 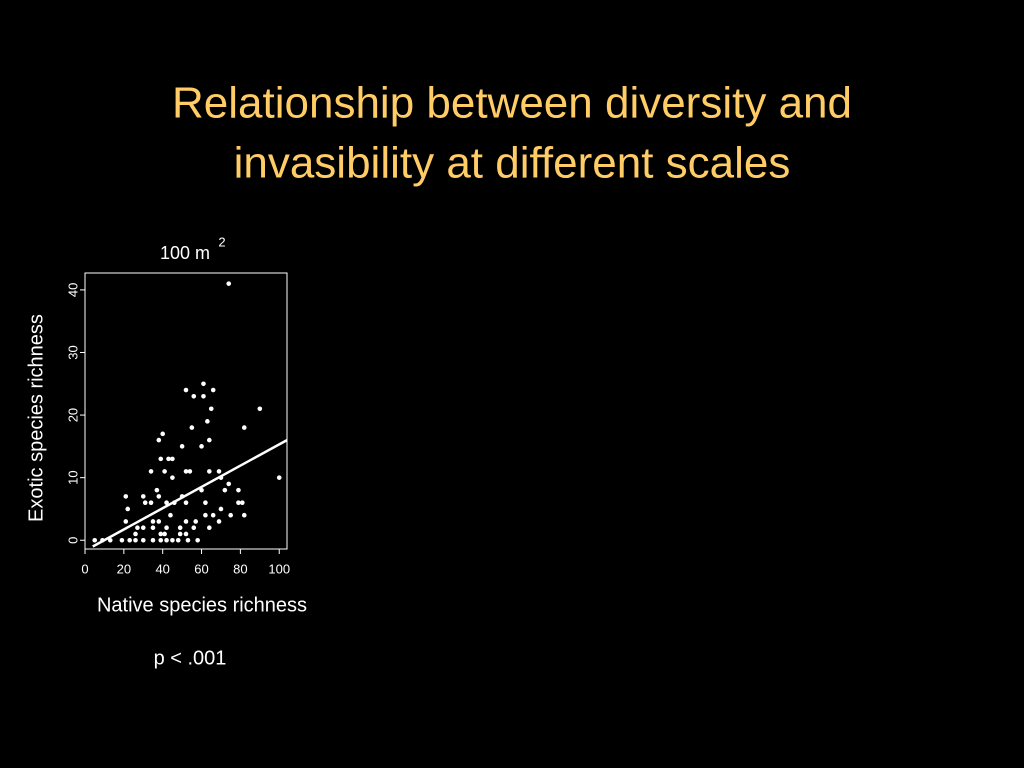 I want to click on chart-title: 100 m, so click(x=185, y=253).